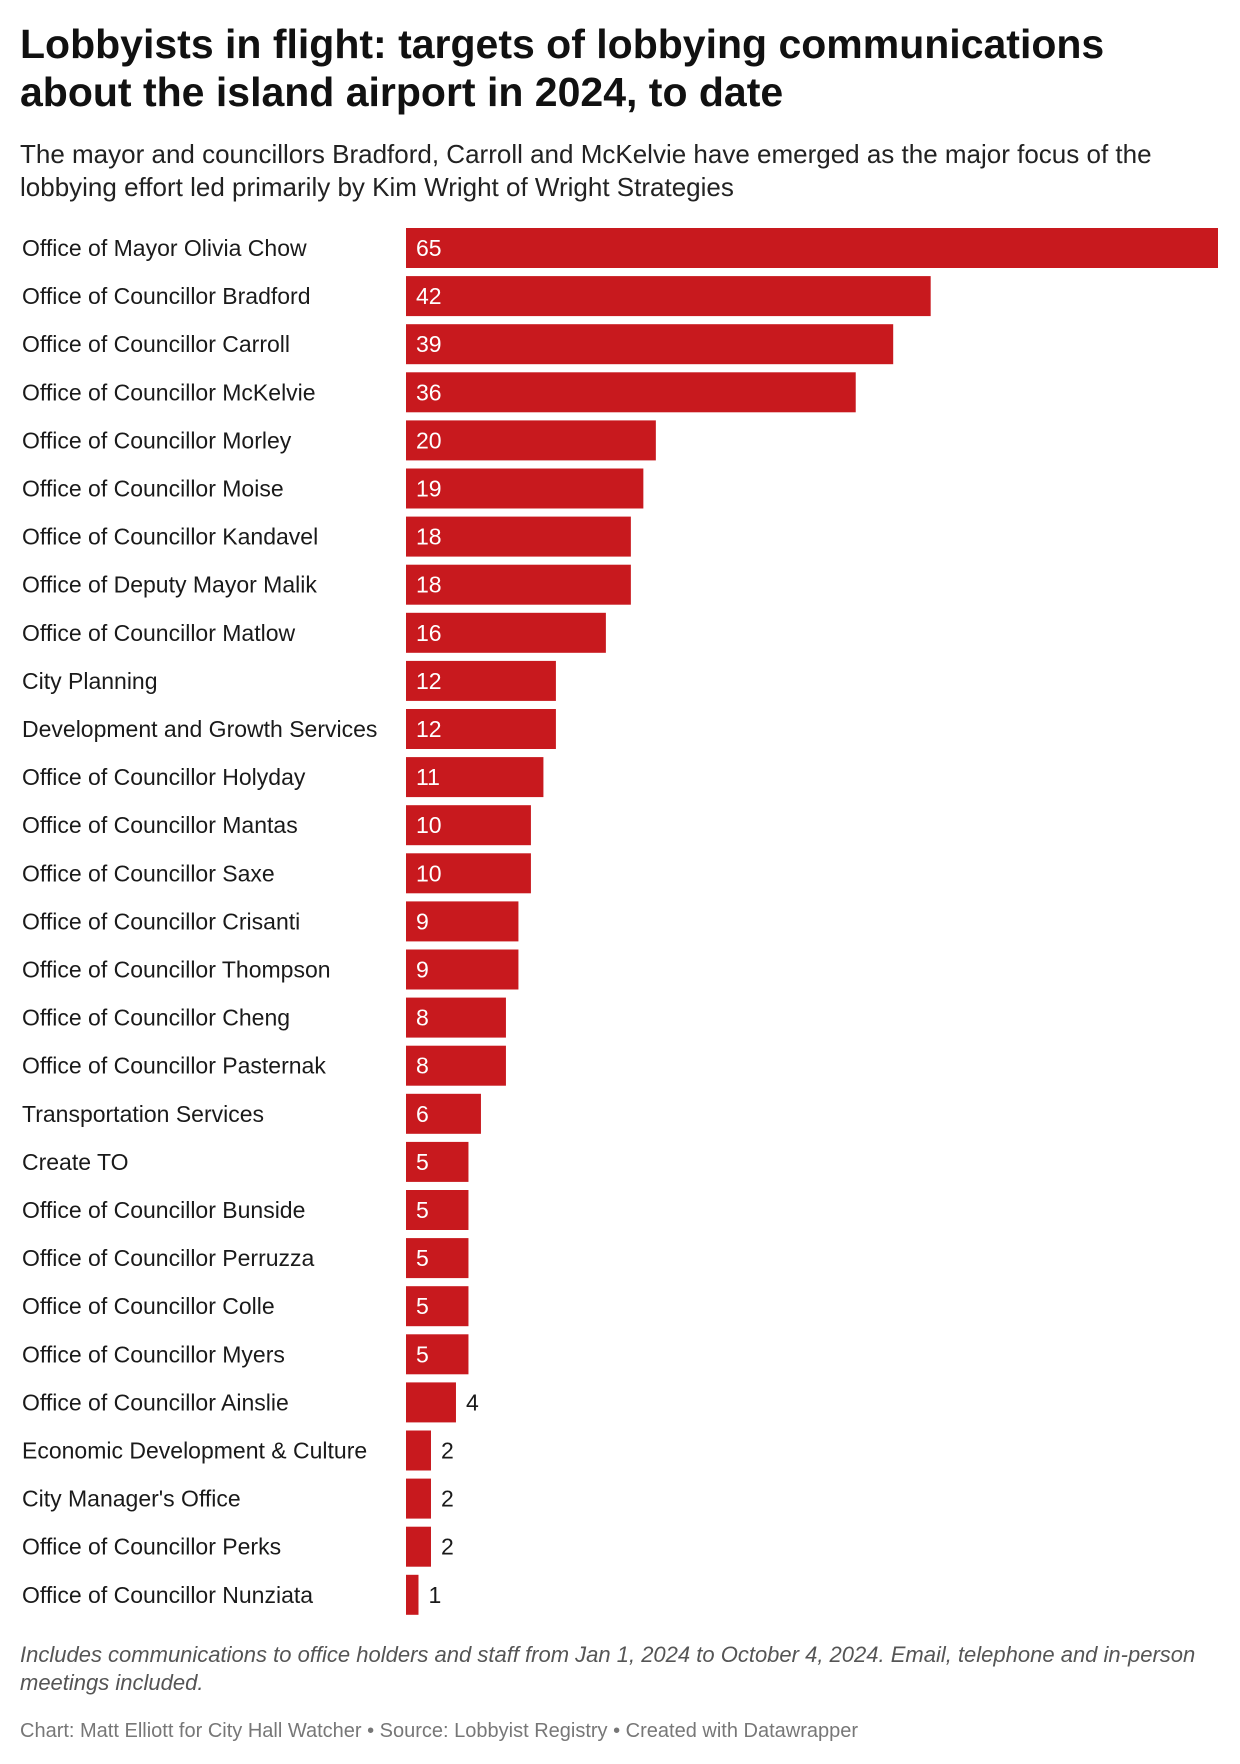  What do you see at coordinates (169, 585) in the screenshot?
I see `category-label: Office of Deputy Mayor Malik` at bounding box center [169, 585].